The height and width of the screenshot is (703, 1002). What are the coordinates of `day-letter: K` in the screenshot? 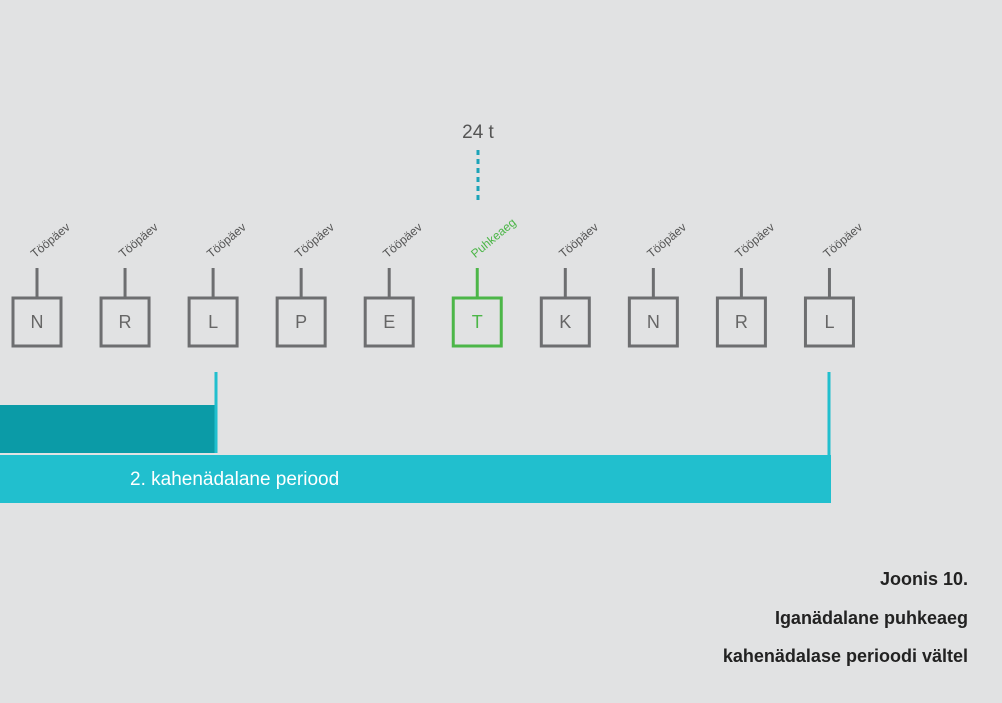 It's located at (565, 322).